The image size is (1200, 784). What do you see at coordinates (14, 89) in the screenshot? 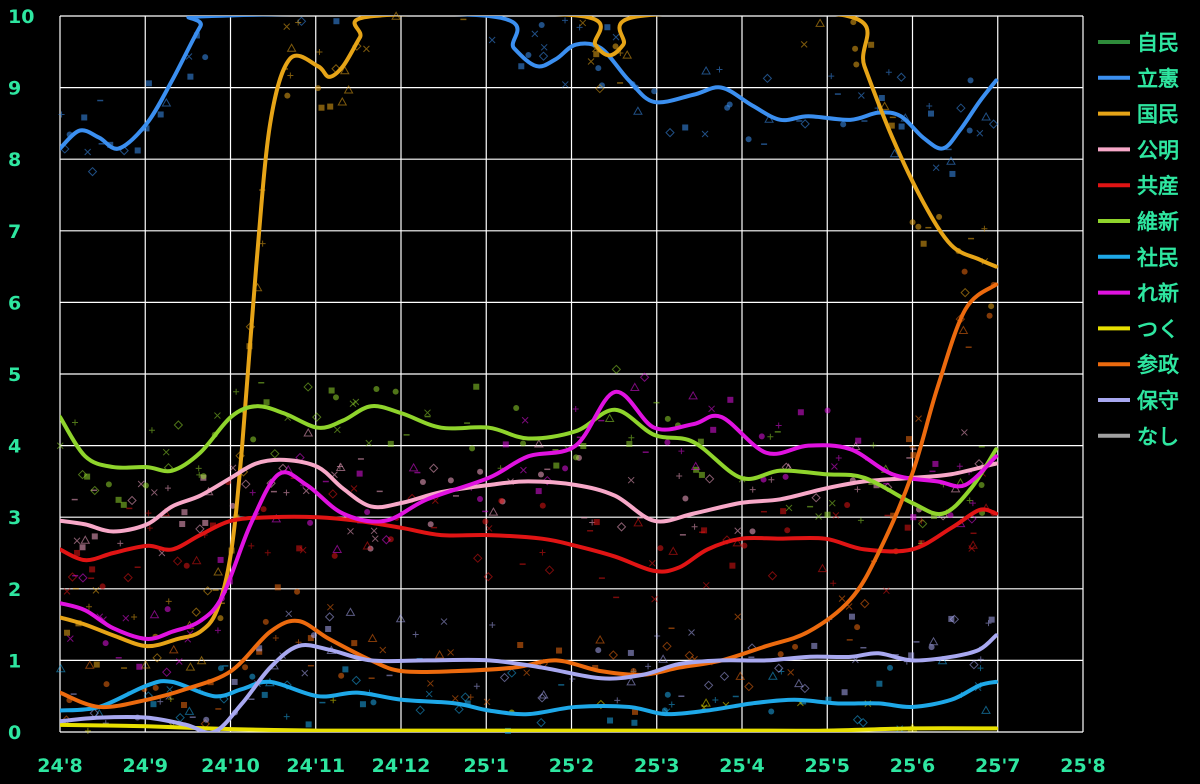
I see `y-tick-label: 9` at bounding box center [14, 89].